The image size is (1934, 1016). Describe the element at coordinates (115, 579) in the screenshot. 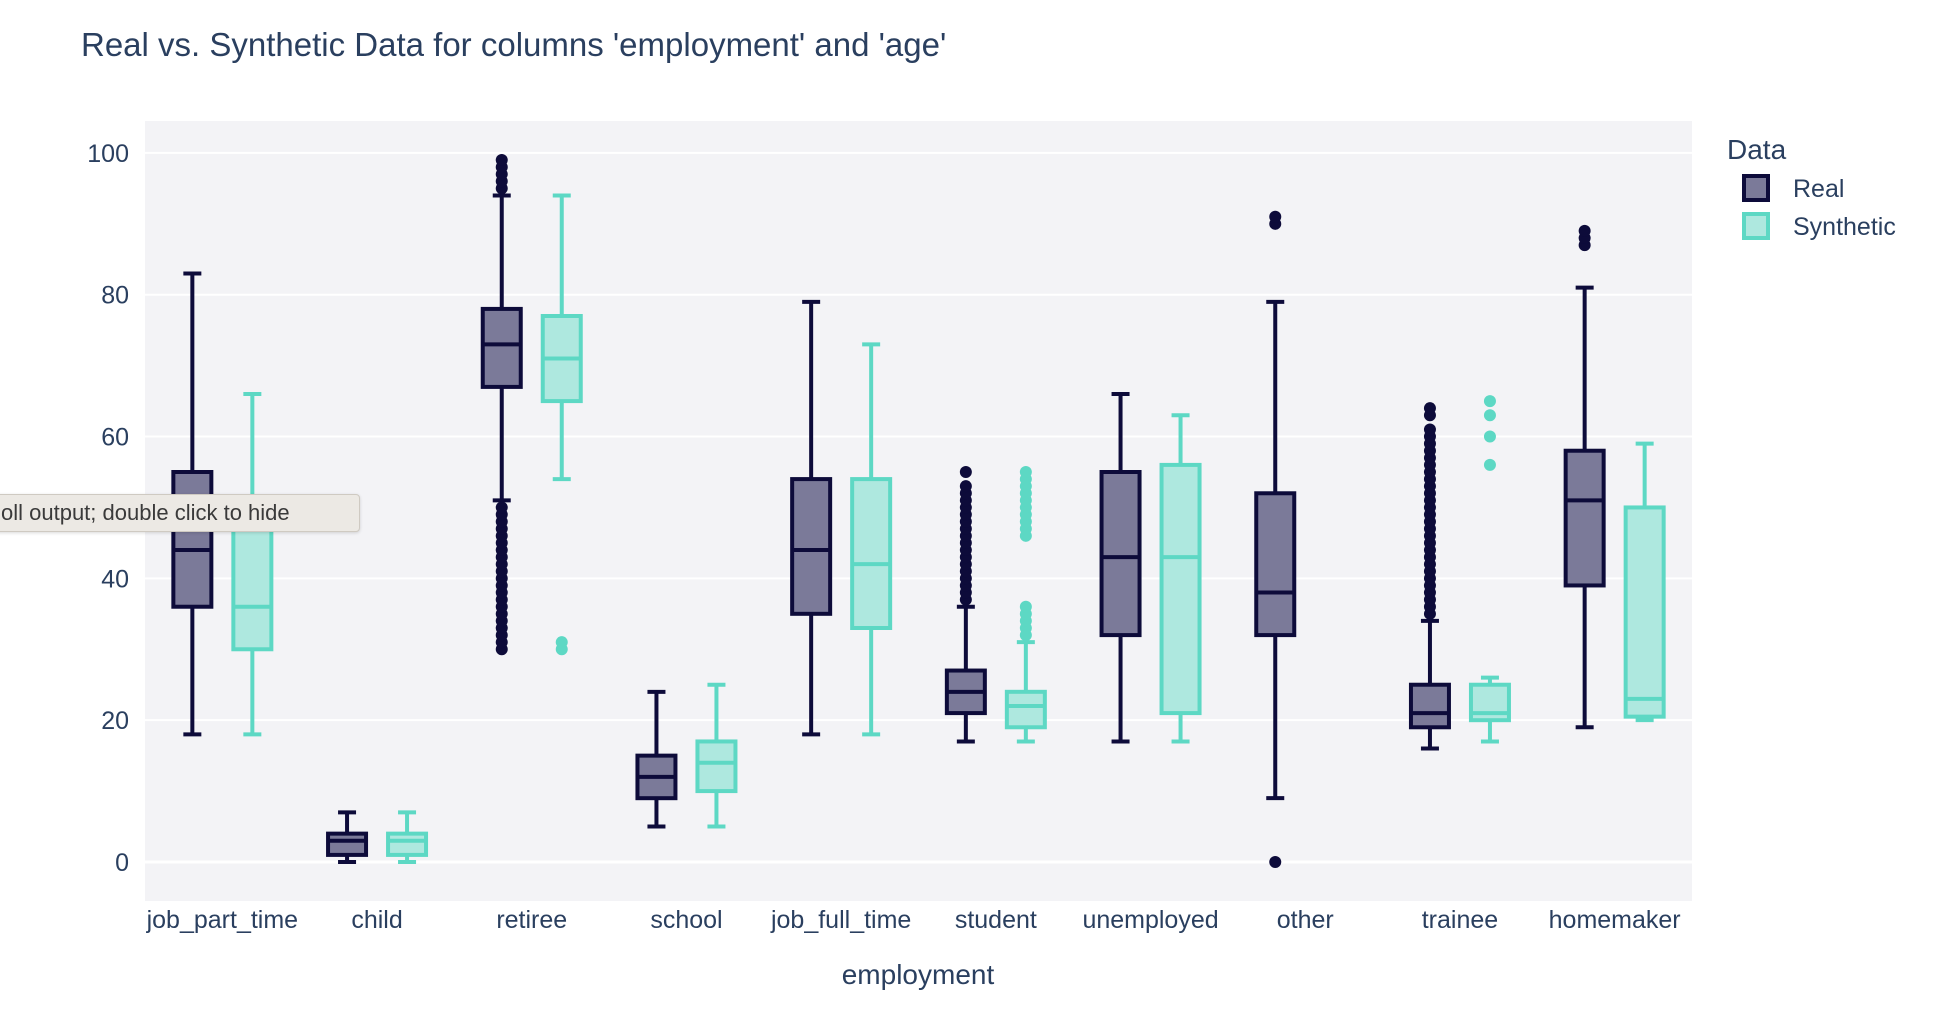

I see `y-tick-label: 40` at that location.